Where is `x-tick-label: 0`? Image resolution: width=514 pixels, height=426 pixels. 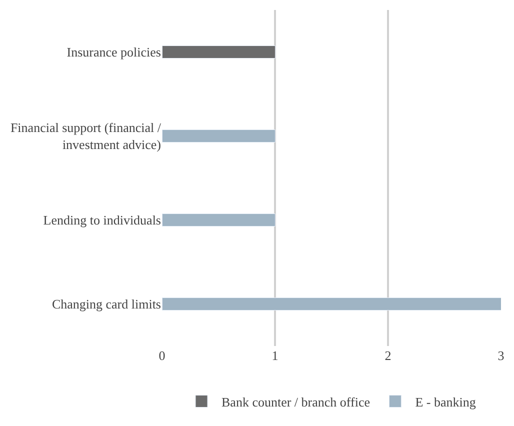
x-tick-label: 0 is located at coordinates (162, 355).